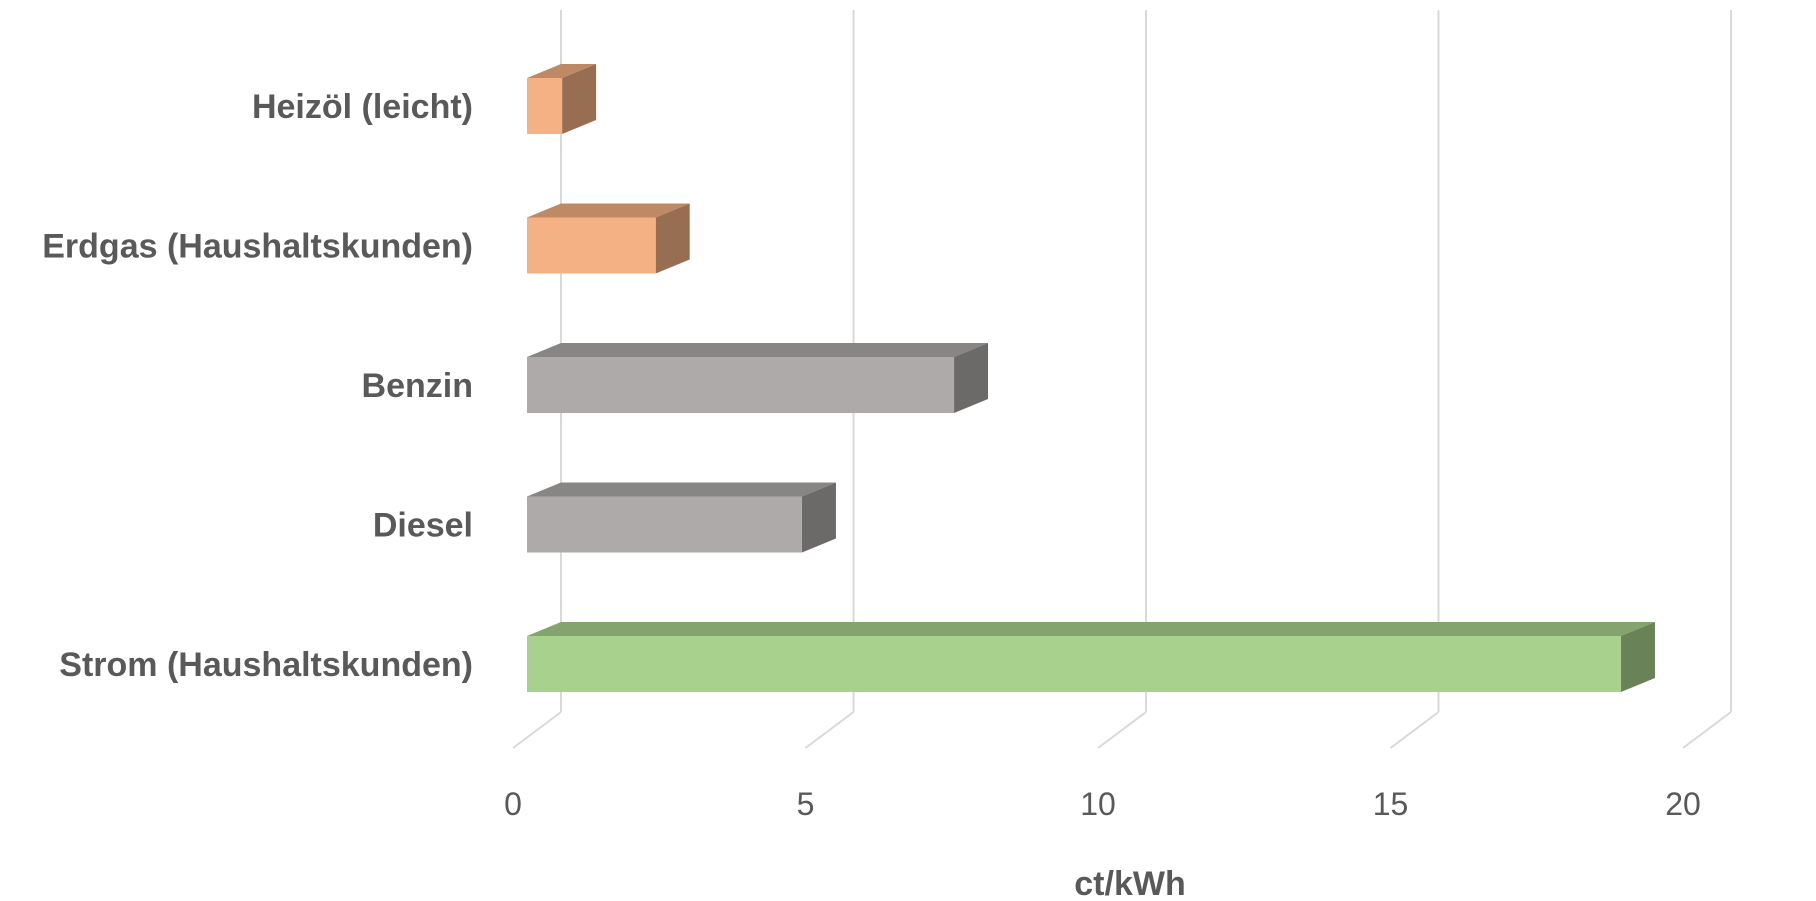  Describe the element at coordinates (513, 804) in the screenshot. I see `x-tick-label: 0` at that location.